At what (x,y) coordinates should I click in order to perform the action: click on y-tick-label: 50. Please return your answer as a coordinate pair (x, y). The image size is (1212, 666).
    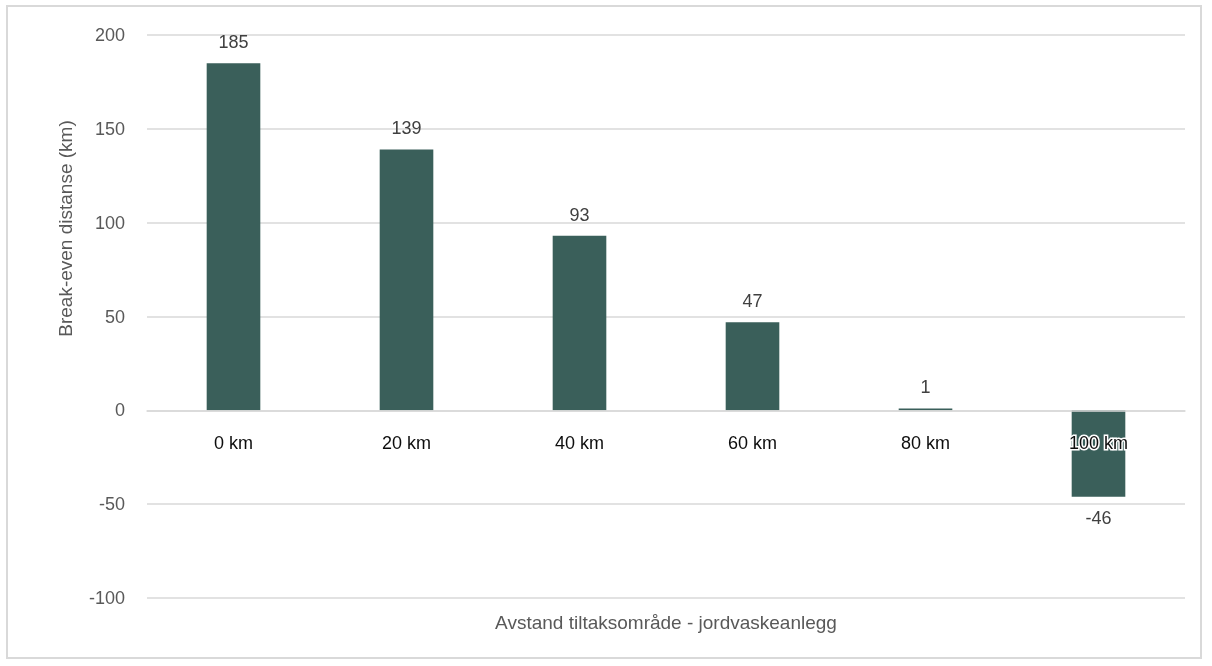
    Looking at the image, I should click on (114, 316).